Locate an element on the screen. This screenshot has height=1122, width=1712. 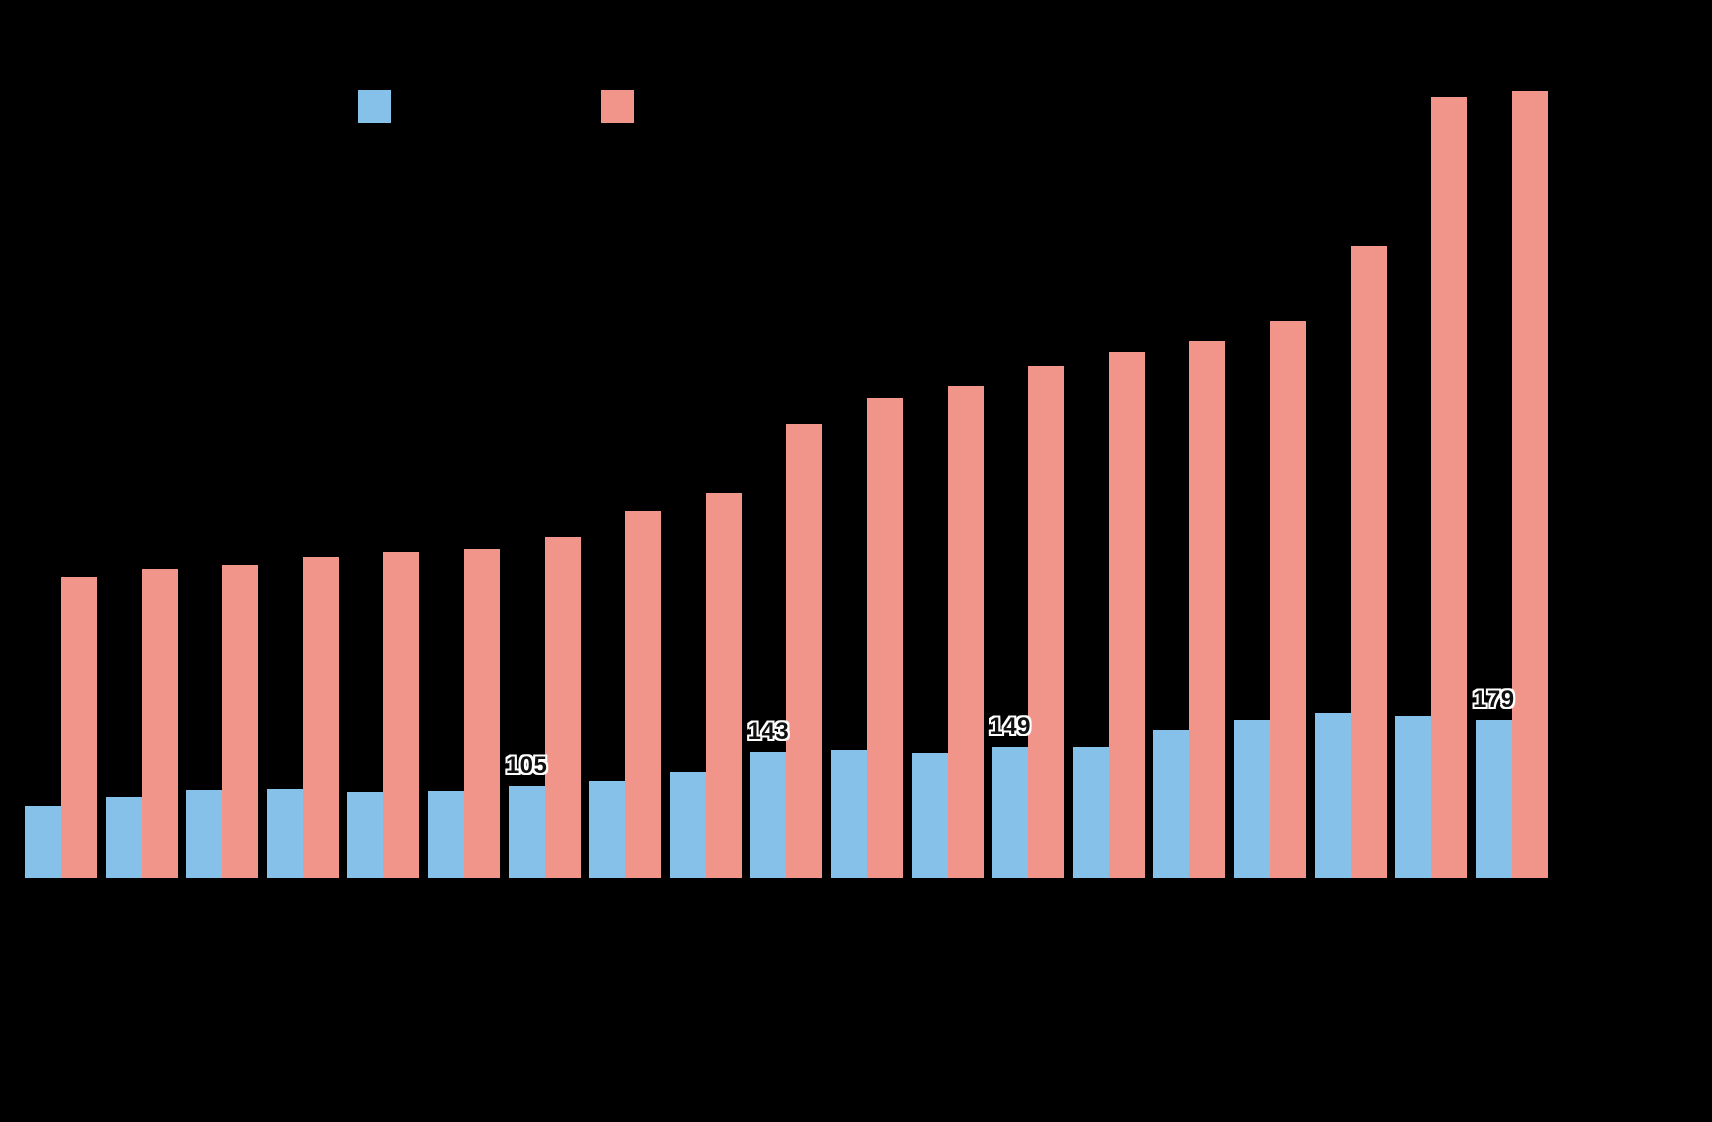
legend-swatch-blue is located at coordinates (374, 106).